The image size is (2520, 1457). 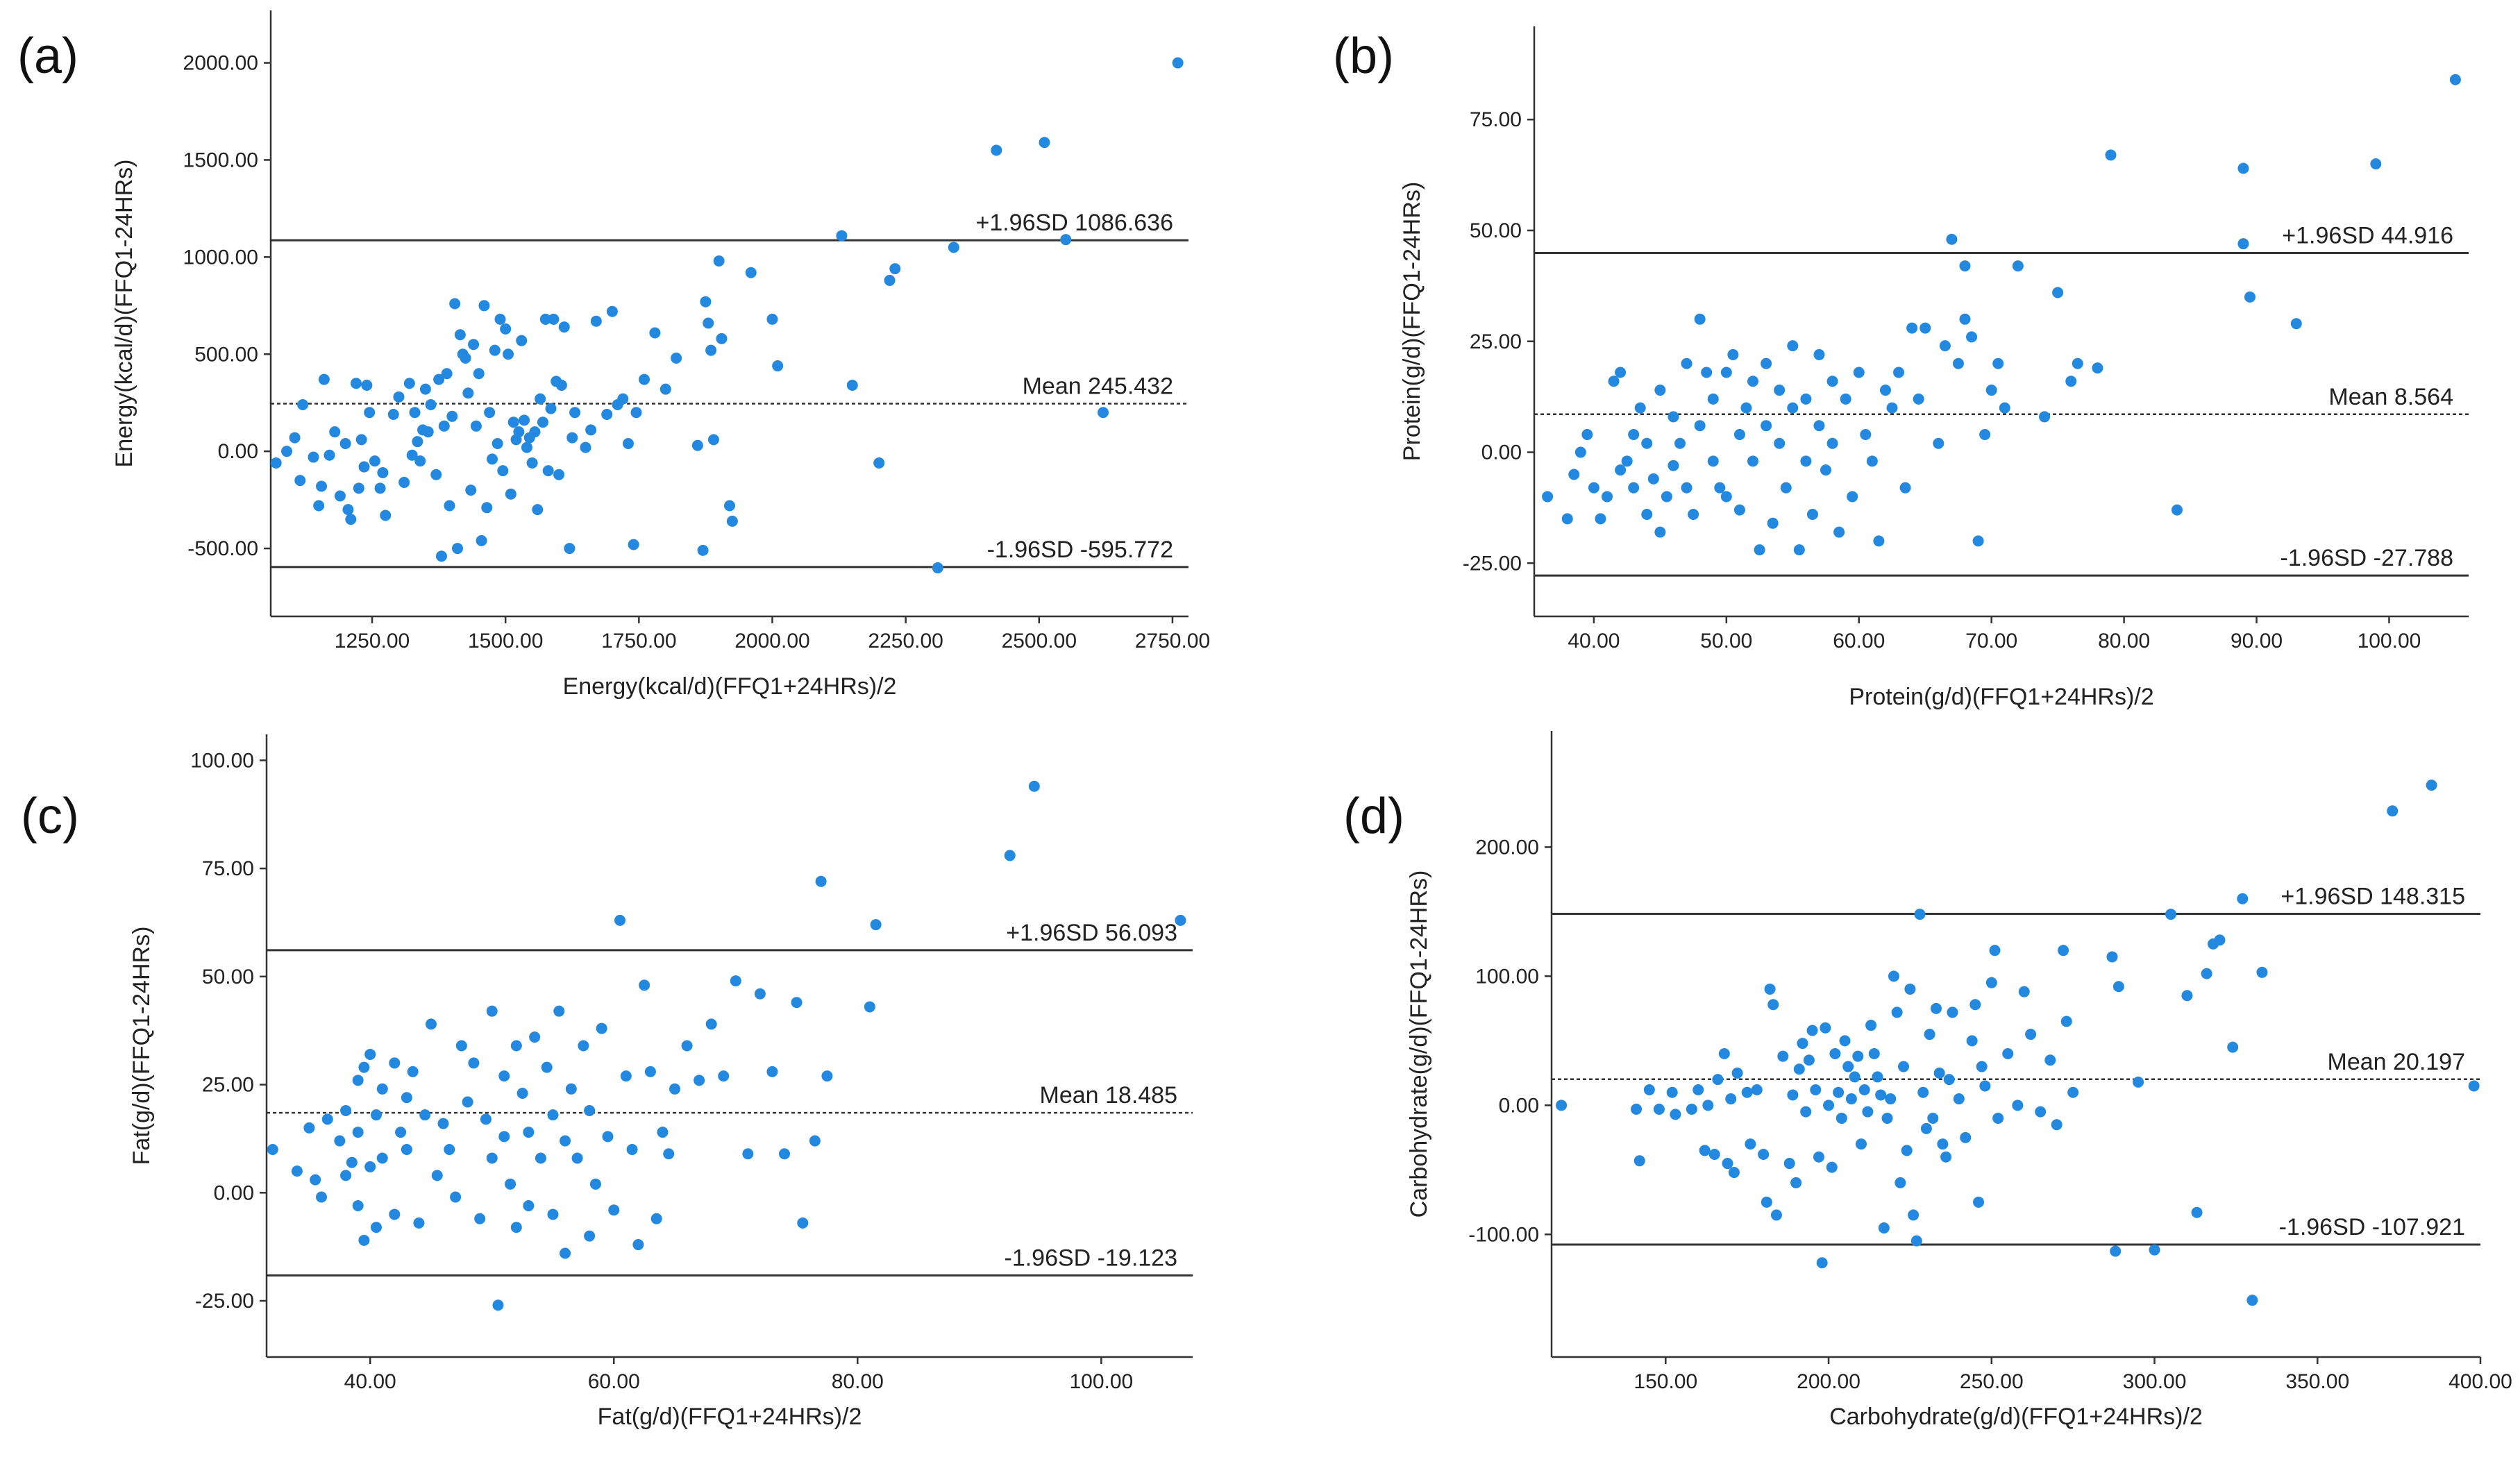 What do you see at coordinates (1109, 1095) in the screenshot?
I see `panel-c-mean-label: Mean 18.485` at bounding box center [1109, 1095].